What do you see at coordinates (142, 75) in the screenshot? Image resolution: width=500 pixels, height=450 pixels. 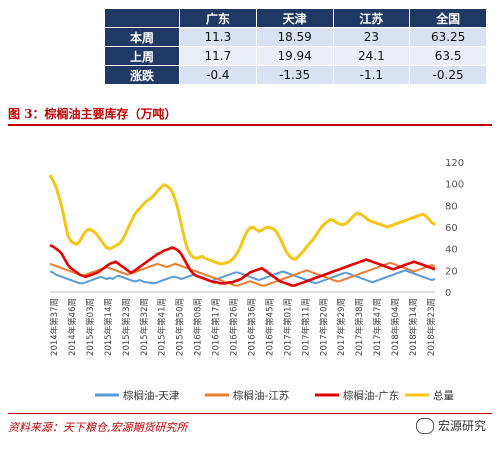 I see `row-label: 涨跌` at bounding box center [142, 75].